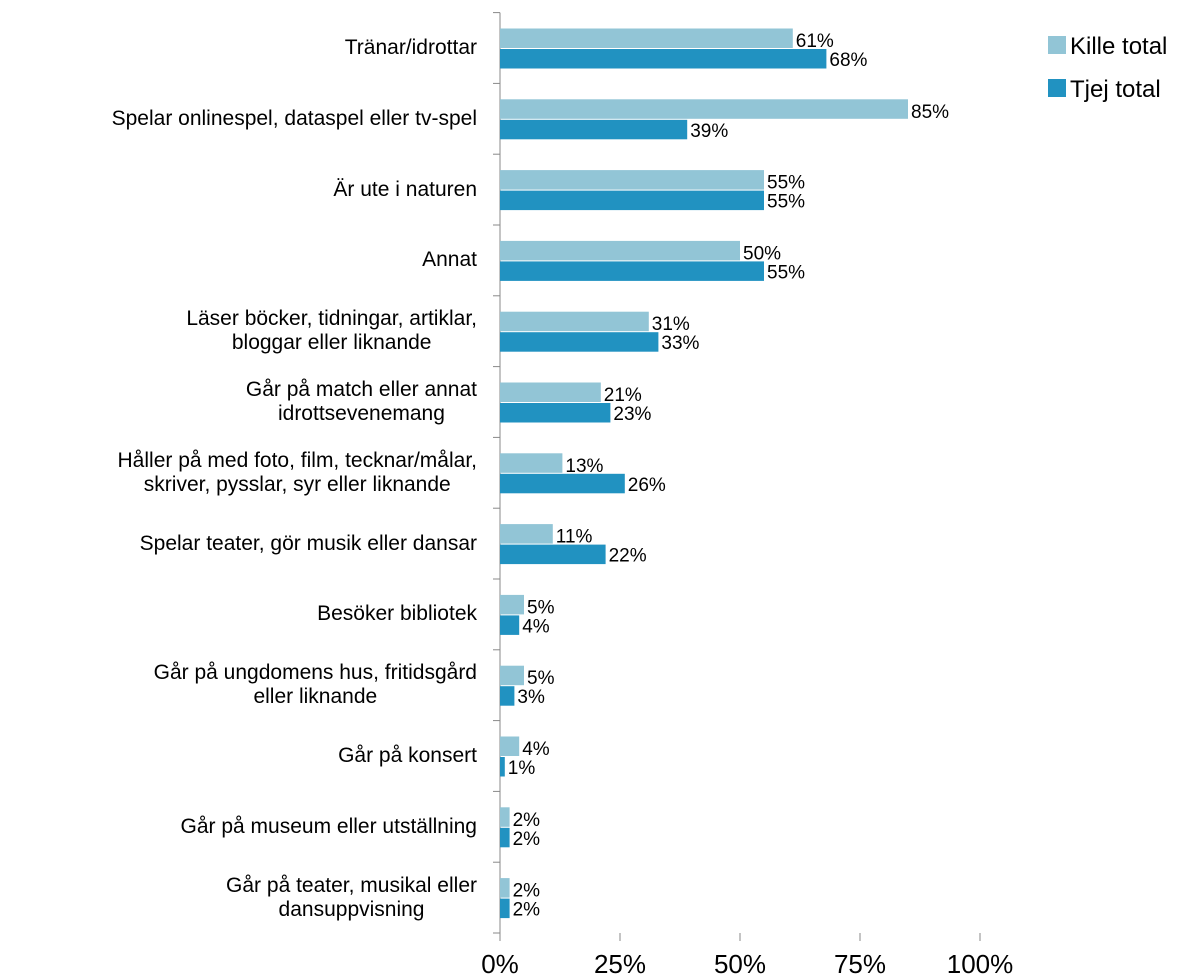 The image size is (1197, 977). I want to click on data-label: 1%, so click(522, 768).